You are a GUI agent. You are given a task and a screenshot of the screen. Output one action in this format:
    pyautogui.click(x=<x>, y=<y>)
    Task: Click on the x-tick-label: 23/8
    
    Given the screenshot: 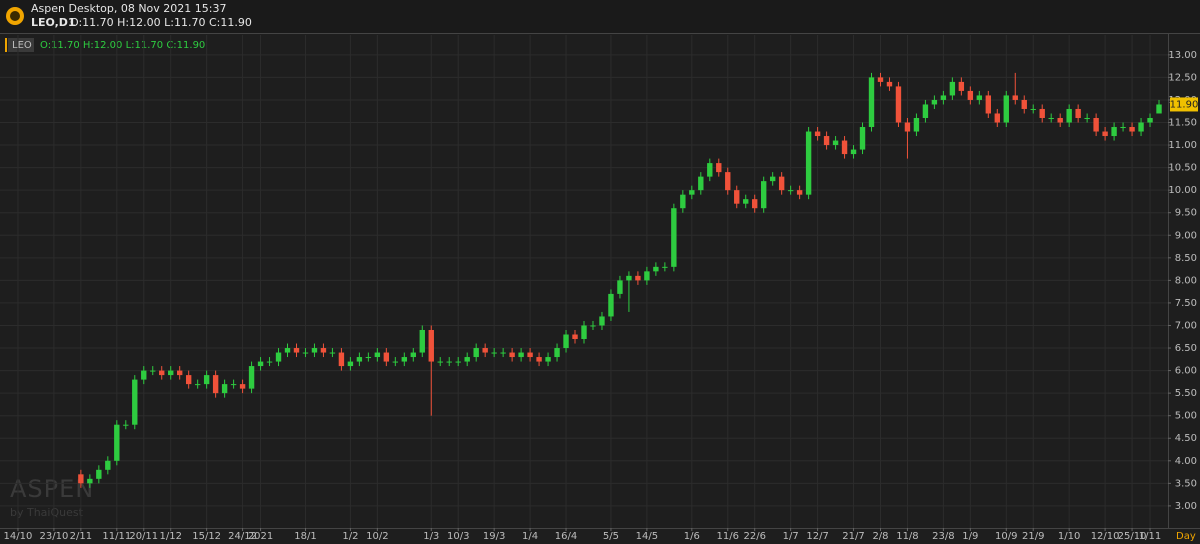 What is the action you would take?
    pyautogui.click(x=943, y=536)
    